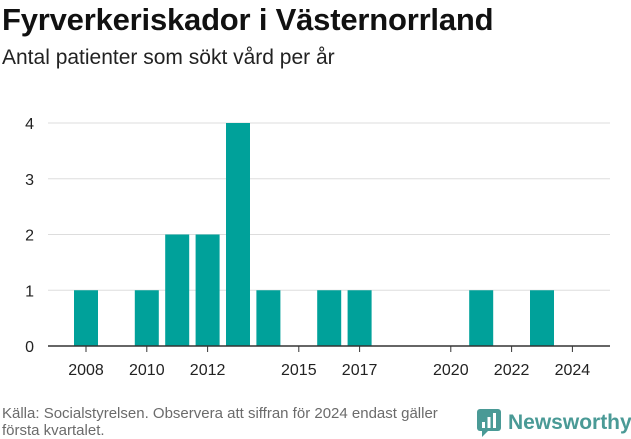 This screenshot has height=439, width=631. Describe the element at coordinates (86, 318) in the screenshot. I see `bar-2008` at that location.